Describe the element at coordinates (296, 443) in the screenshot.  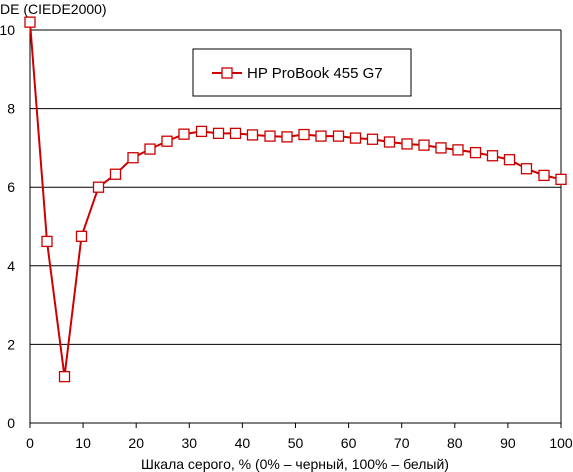
I see `x-tick-label: 50` at that location.